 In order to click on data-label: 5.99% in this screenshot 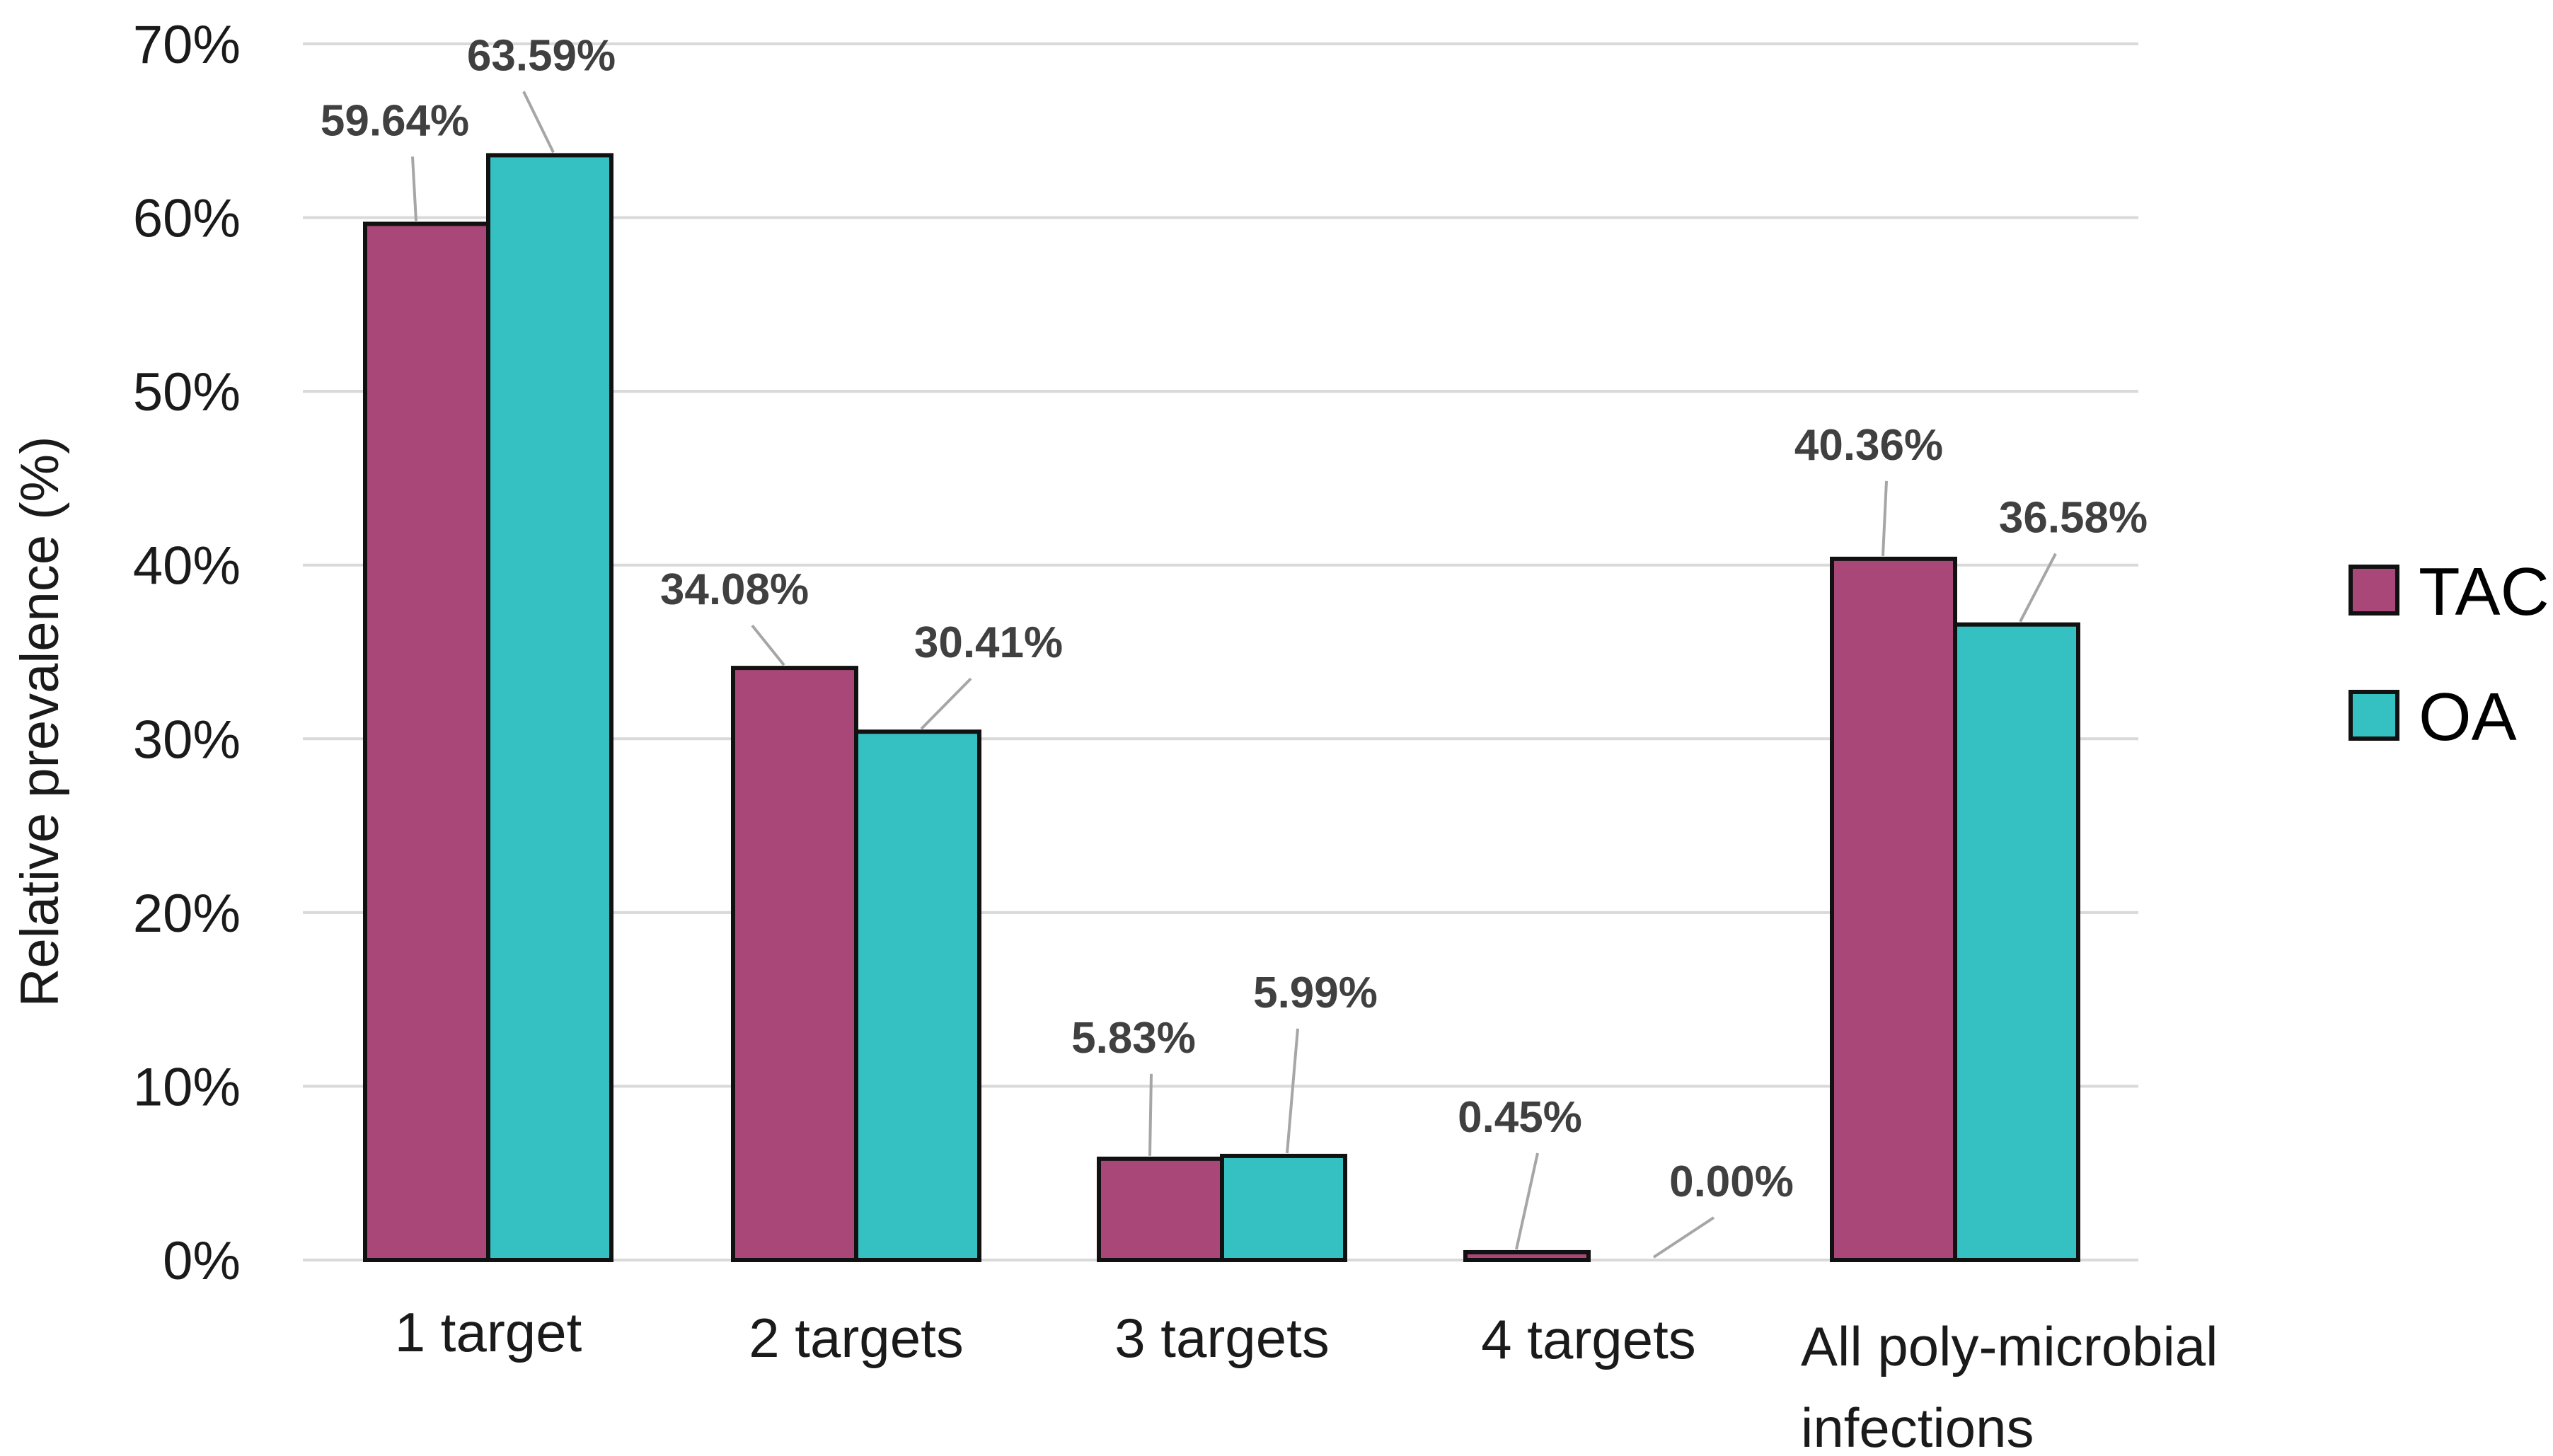, I will do `click(1315, 993)`.